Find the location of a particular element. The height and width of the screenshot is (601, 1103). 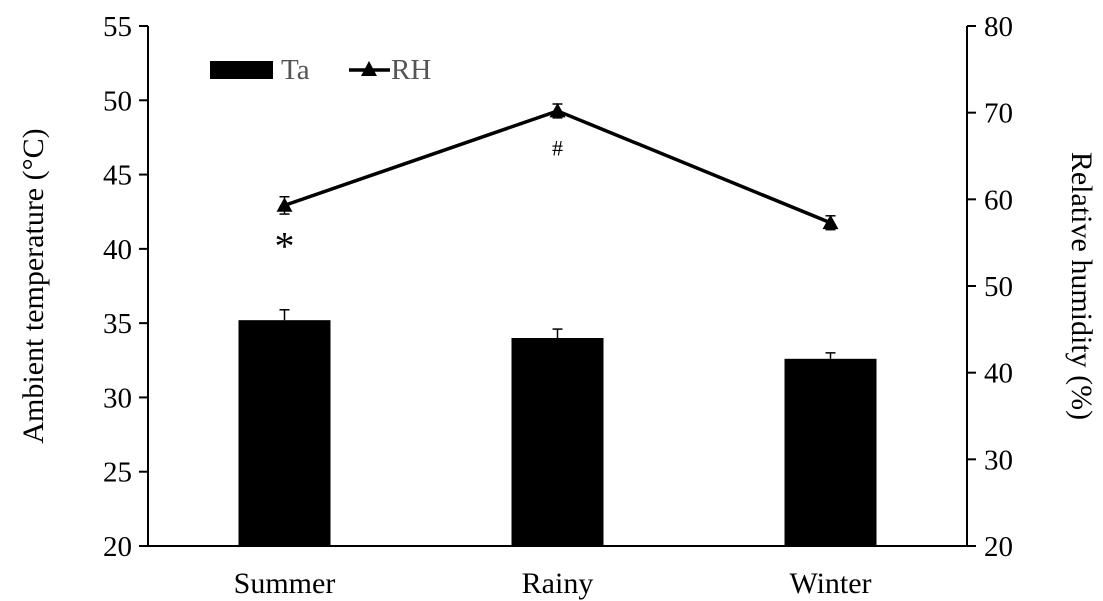

significance-star: * is located at coordinates (285, 245).